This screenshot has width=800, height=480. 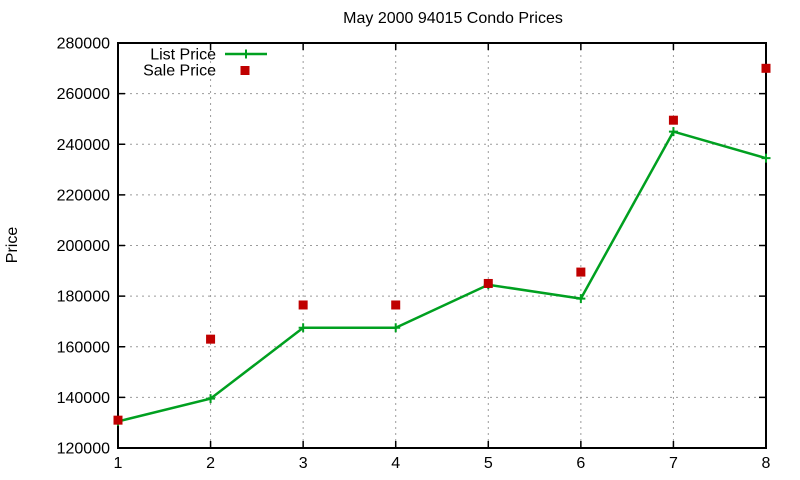 I want to click on y-tick-label: 120000, so click(x=83, y=449).